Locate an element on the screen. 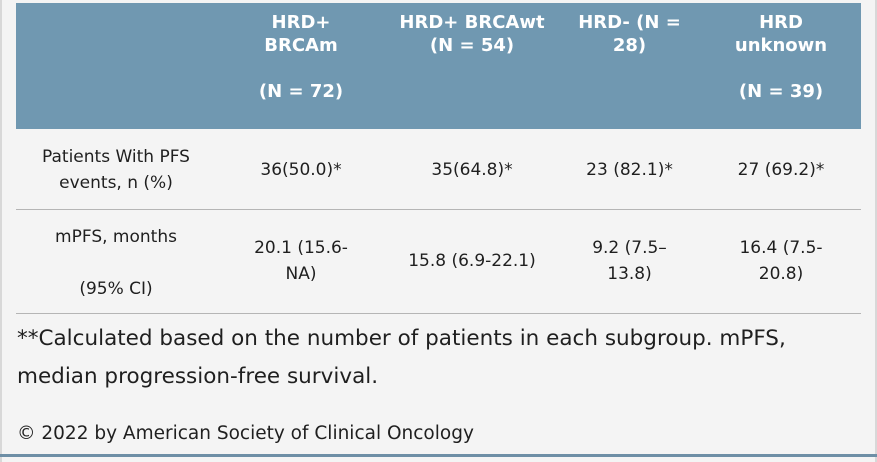 This screenshot has width=877, height=462. header-empty is located at coordinates (116, 66).